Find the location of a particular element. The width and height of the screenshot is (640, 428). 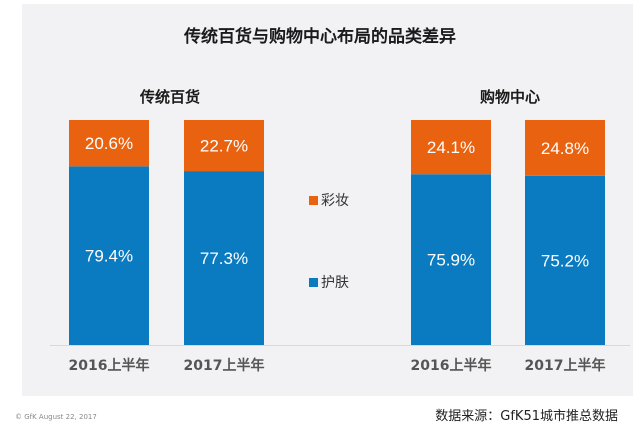

legend-label-makeup: 彩妆 is located at coordinates (335, 201).